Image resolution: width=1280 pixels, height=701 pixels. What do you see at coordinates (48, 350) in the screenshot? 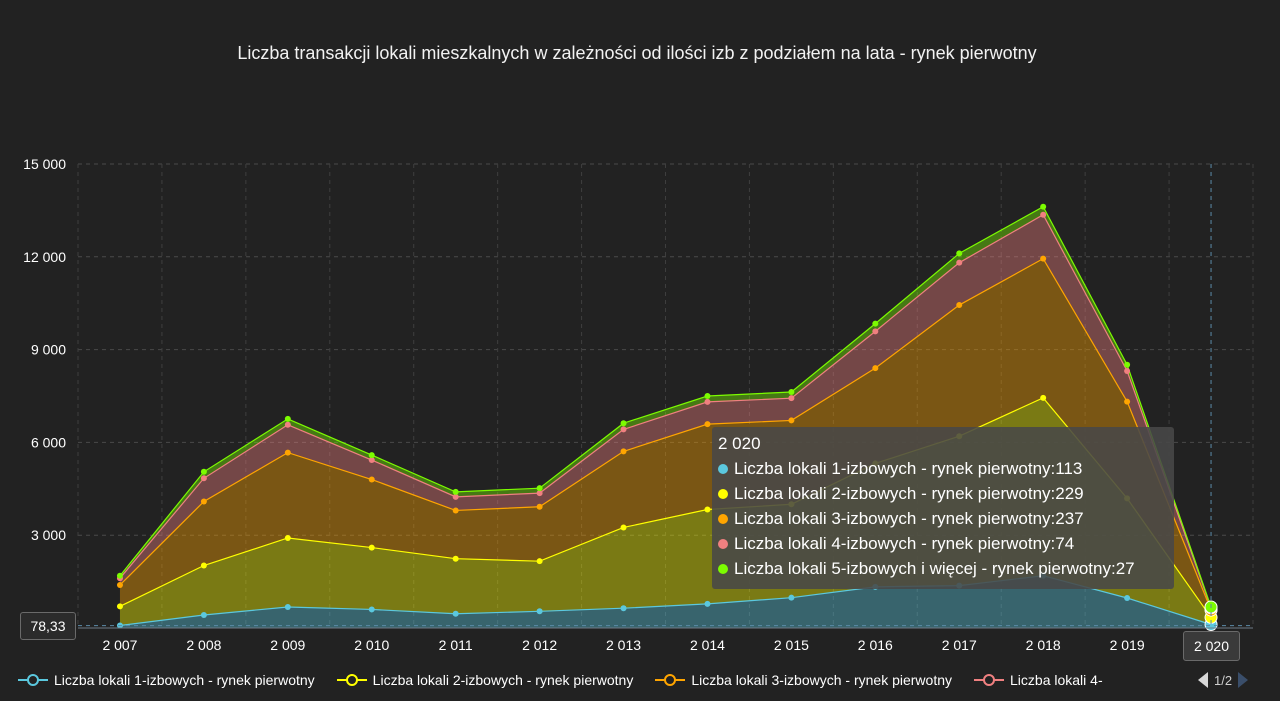
I see `y-tick-label: 9 000` at bounding box center [48, 350].